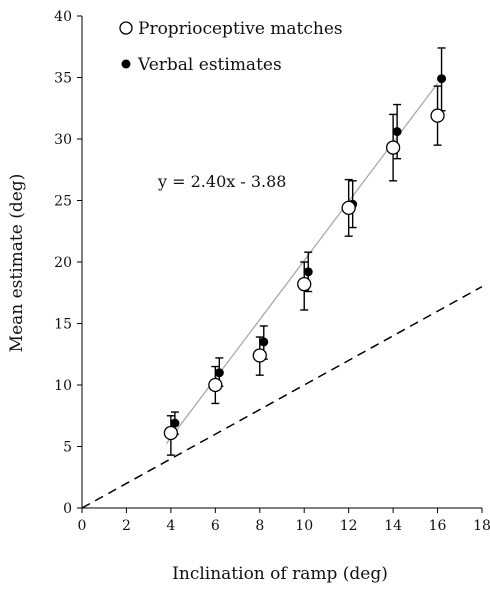 Image resolution: width=490 pixels, height=589 pixels. What do you see at coordinates (63, 17) in the screenshot?
I see `y-tick-label-40: 40` at bounding box center [63, 17].